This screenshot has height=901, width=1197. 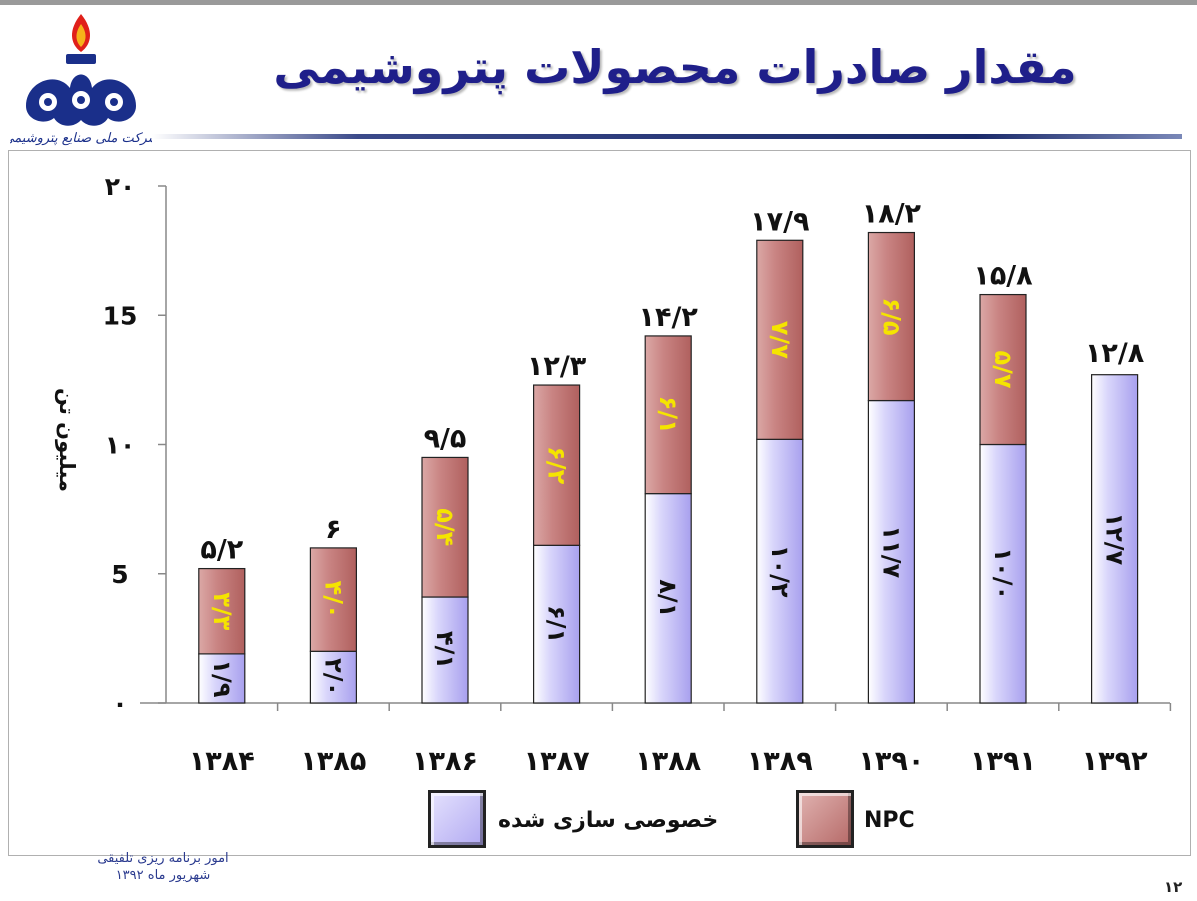 I want to click on y-tick-label: 5, so click(x=119, y=574).